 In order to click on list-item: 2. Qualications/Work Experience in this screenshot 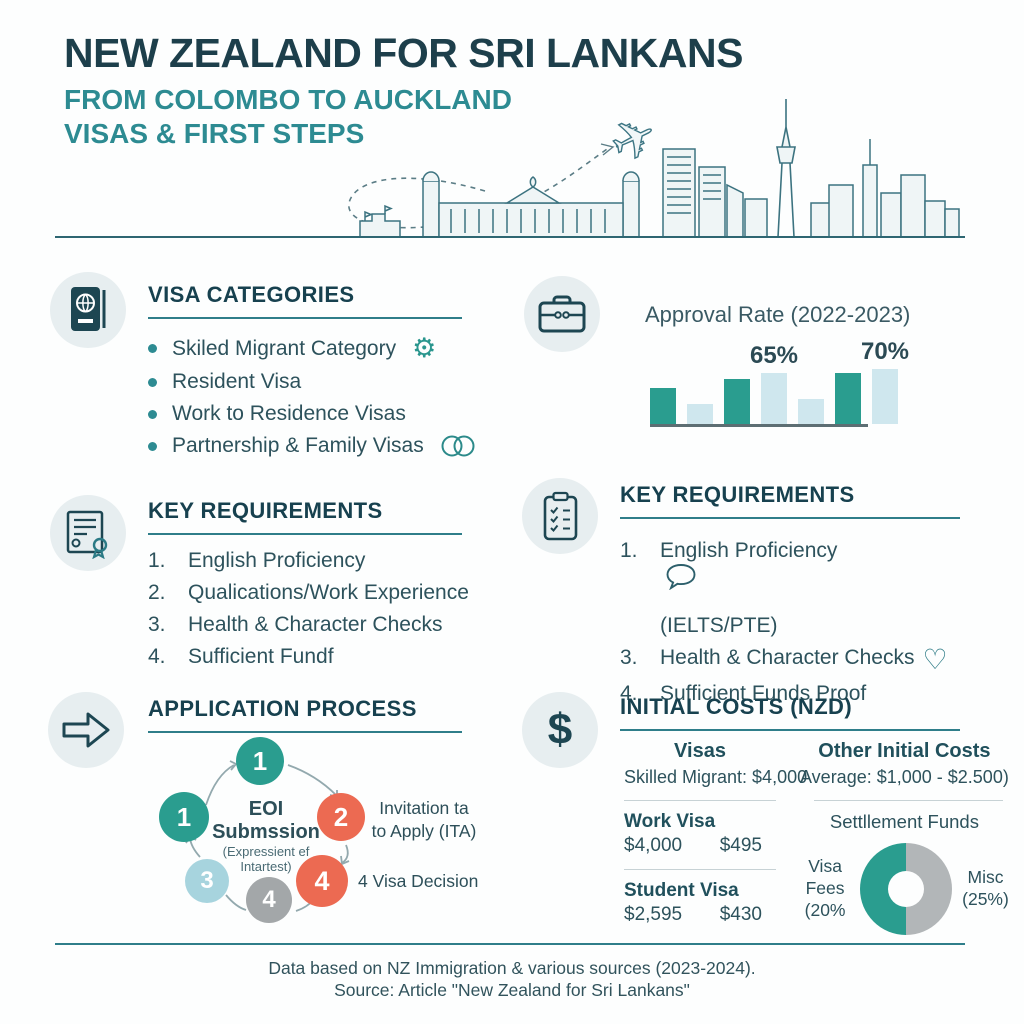, I will do `click(313, 593)`.